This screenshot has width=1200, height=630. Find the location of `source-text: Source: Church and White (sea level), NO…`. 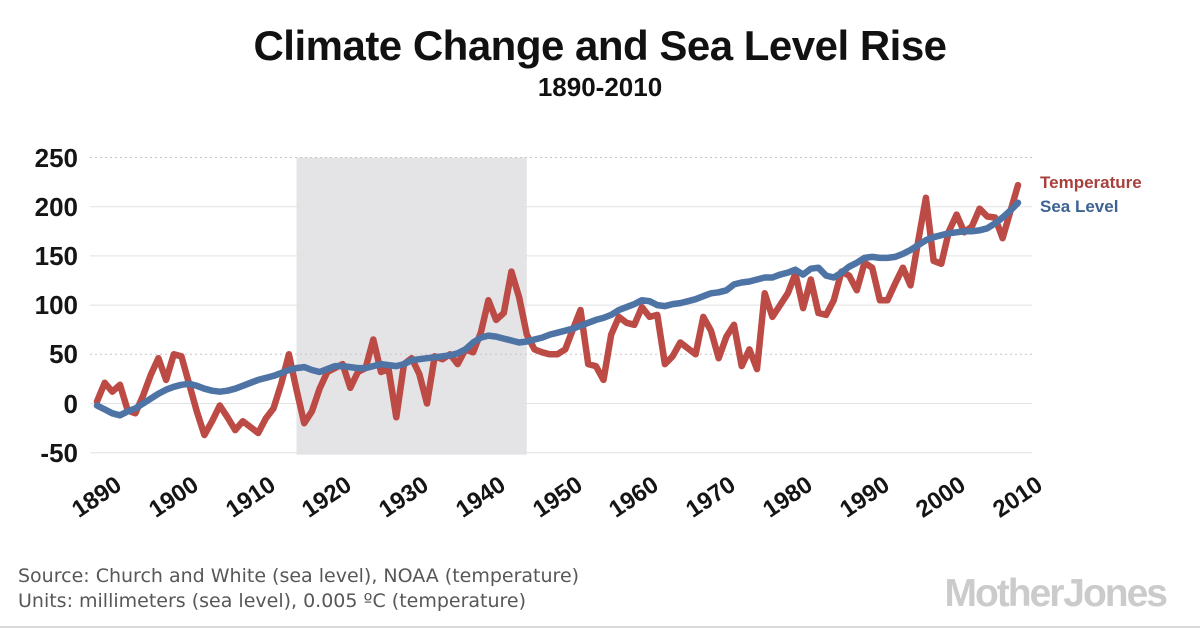

source-text: Source: Church and White (sea level), NO… is located at coordinates (299, 576).